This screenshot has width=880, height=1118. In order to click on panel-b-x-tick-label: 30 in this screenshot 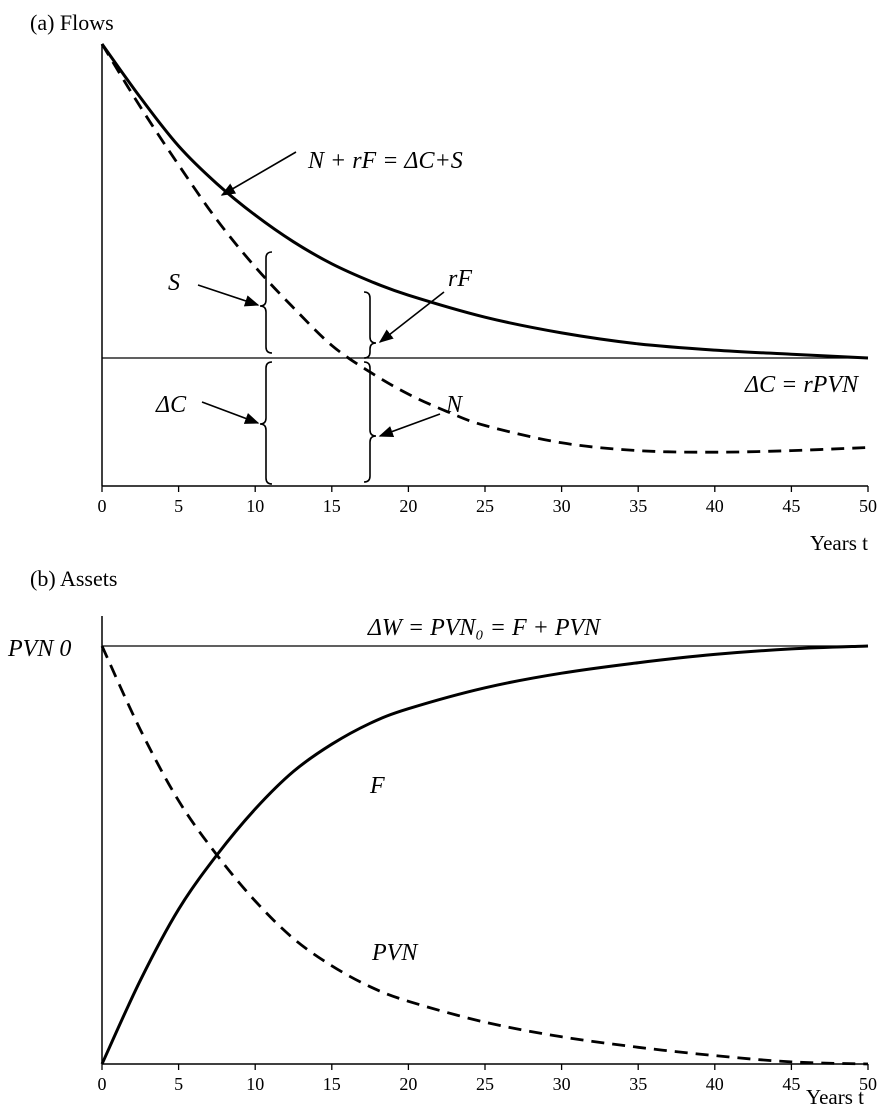, I will do `click(562, 1084)`.